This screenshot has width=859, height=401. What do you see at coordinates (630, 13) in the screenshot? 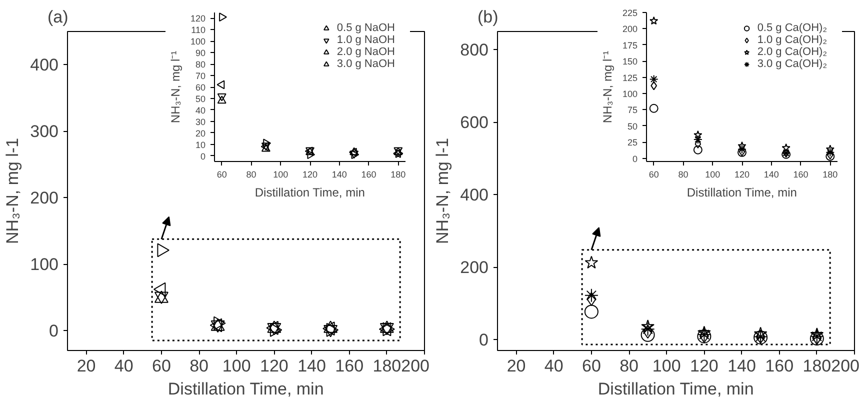
I see `y-tick-label: 225` at bounding box center [630, 13].